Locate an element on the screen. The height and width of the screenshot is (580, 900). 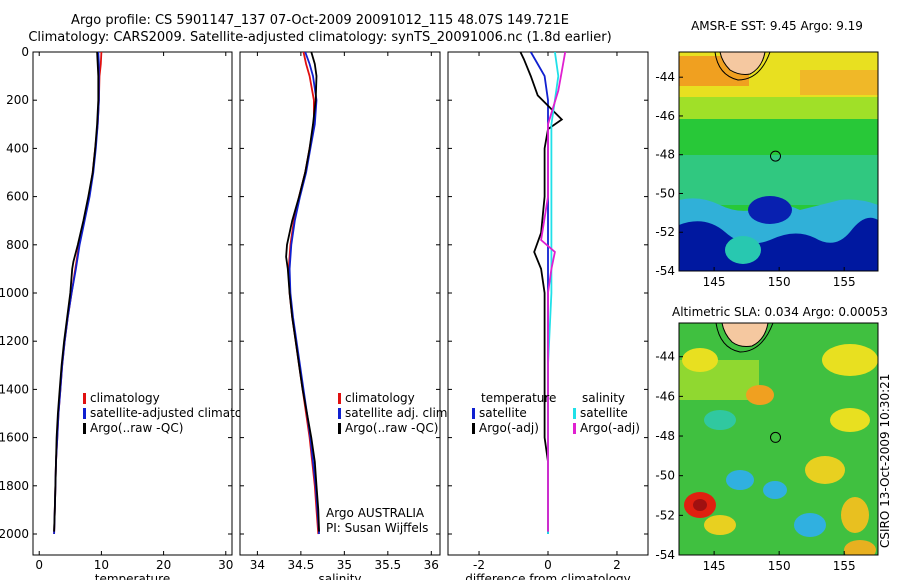
y-tick-label: 1600 is located at coordinates (14, 438).